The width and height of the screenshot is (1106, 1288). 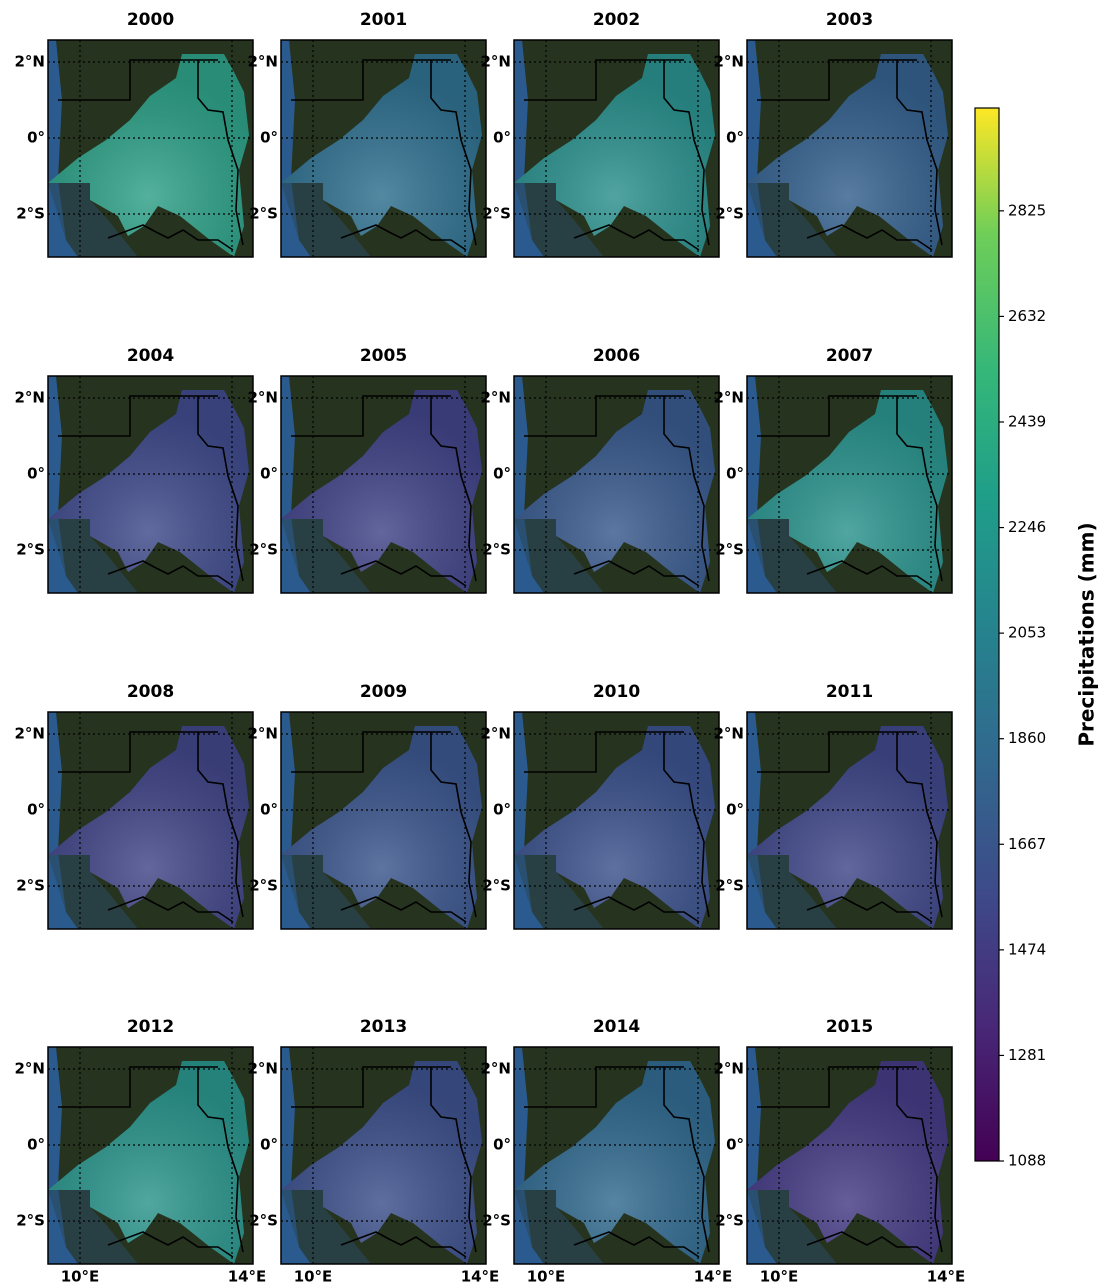 What do you see at coordinates (1027, 738) in the screenshot?
I see `colorbar-tick-label: 1860` at bounding box center [1027, 738].